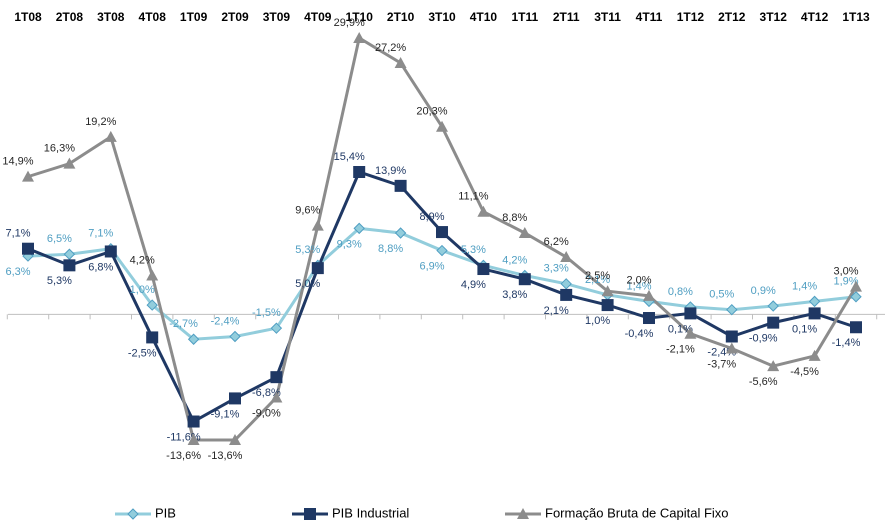 This screenshot has width=893, height=522. I want to click on x-tick-label: 3T10, so click(442, 17).